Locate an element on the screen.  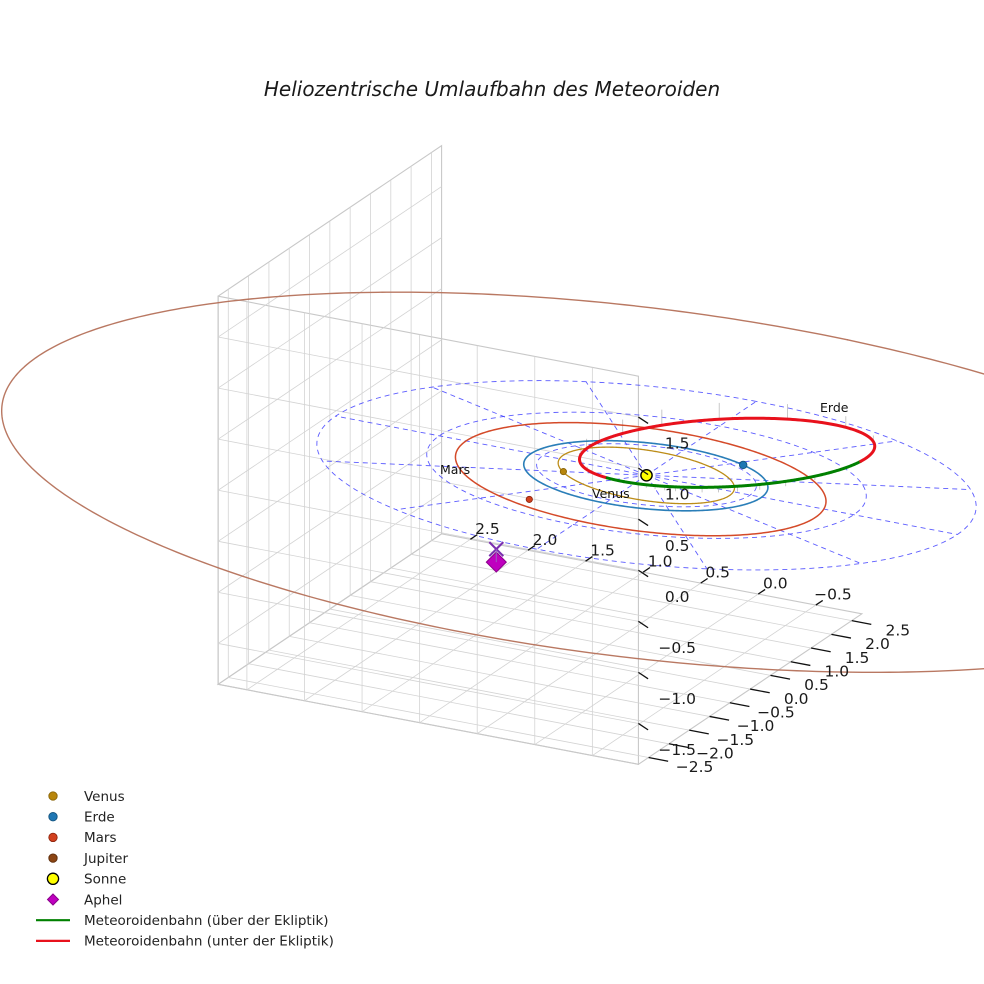
mars-label: Mars is located at coordinates (455, 469).